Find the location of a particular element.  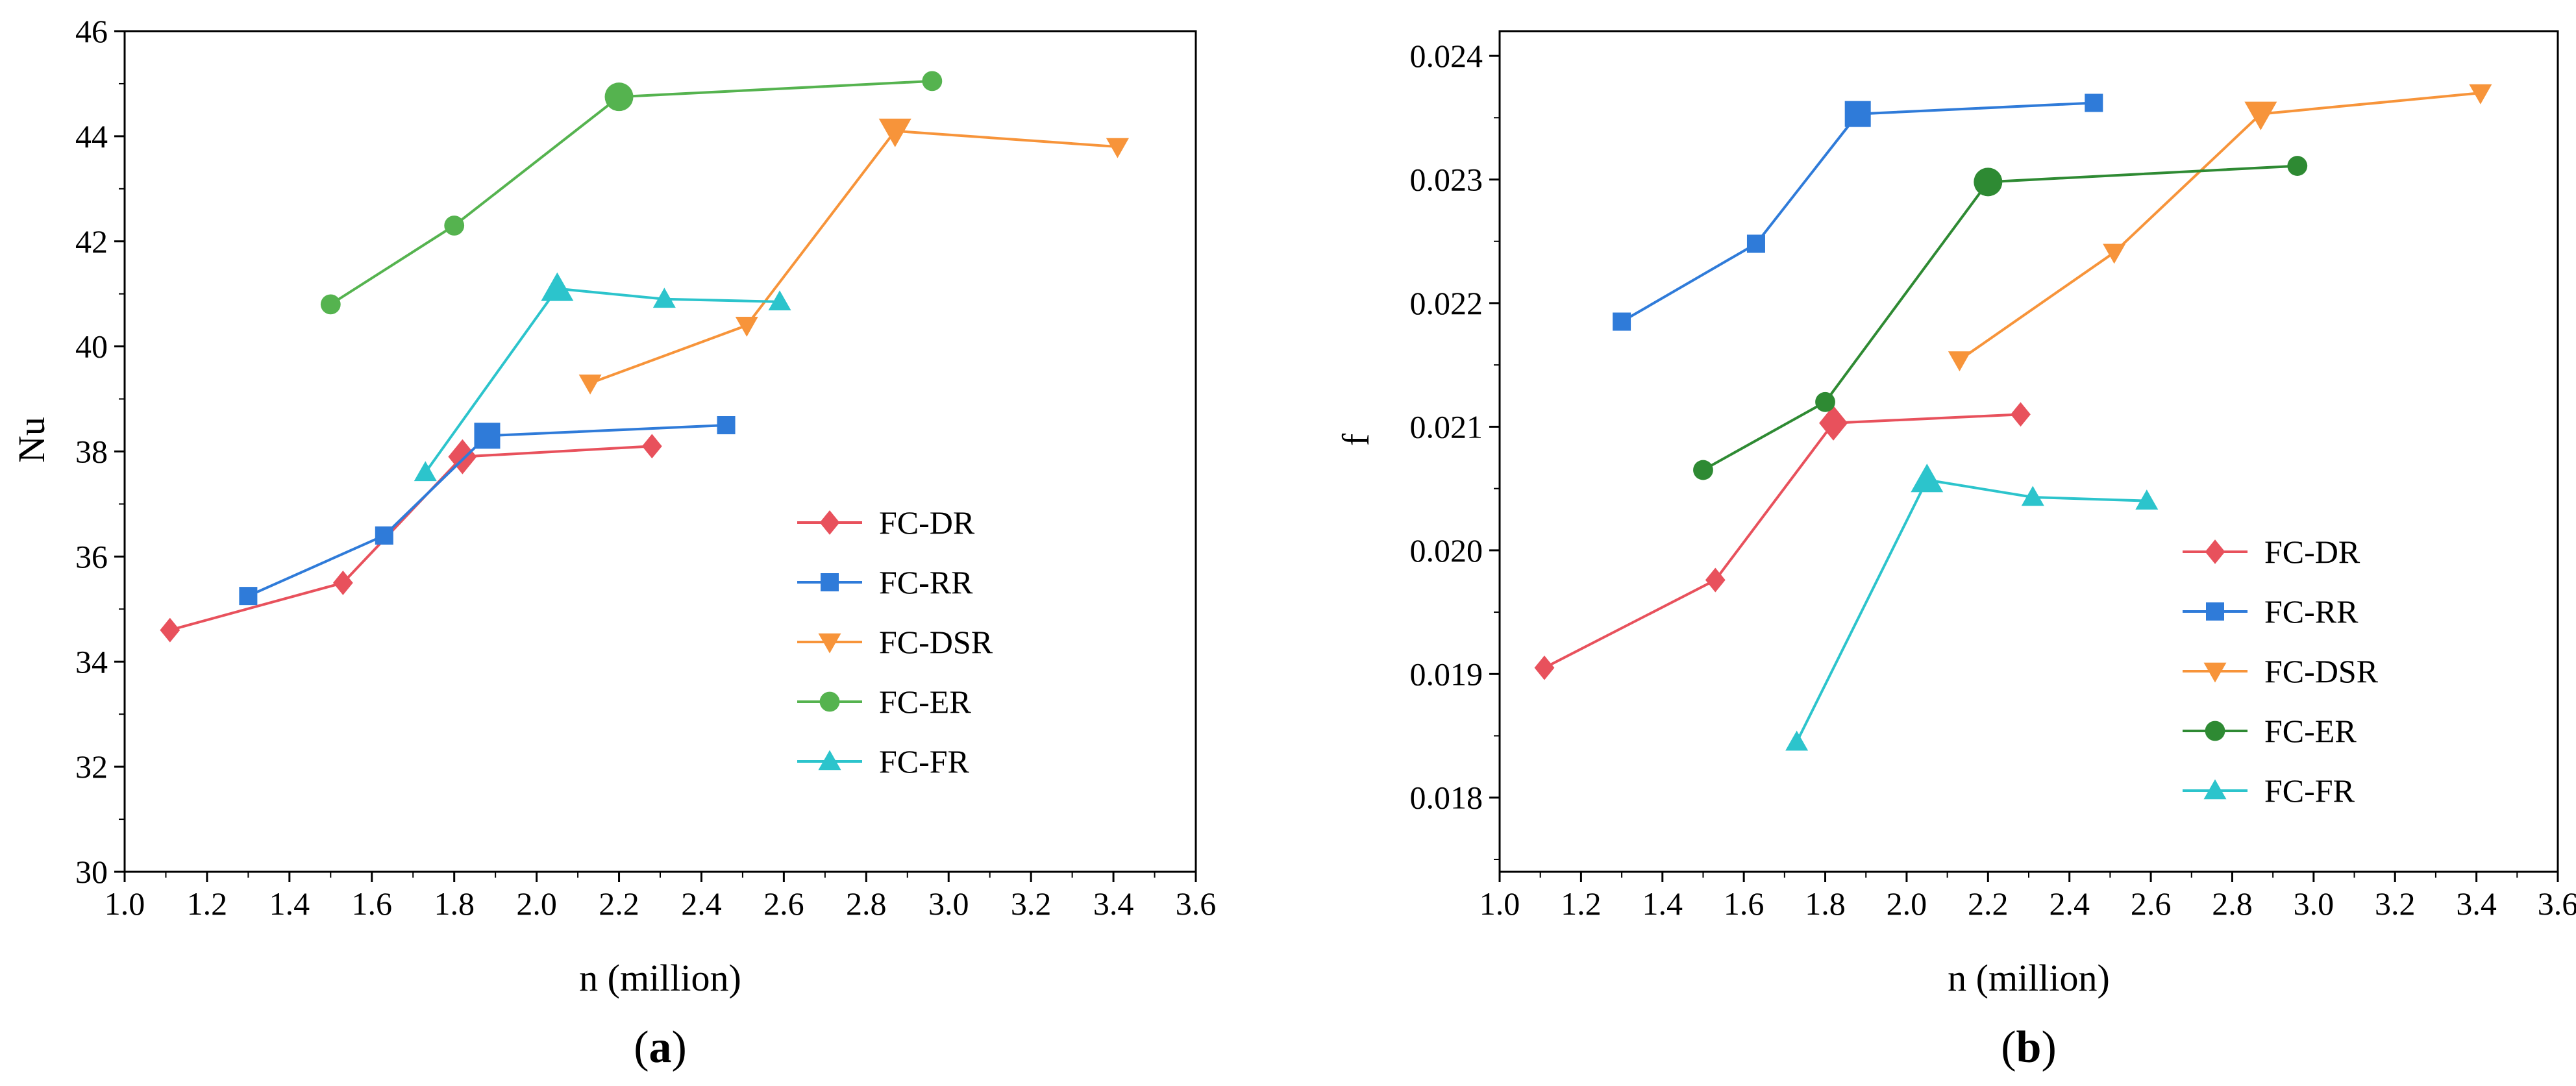

y-tick-label: 0.022 is located at coordinates (1446, 303).